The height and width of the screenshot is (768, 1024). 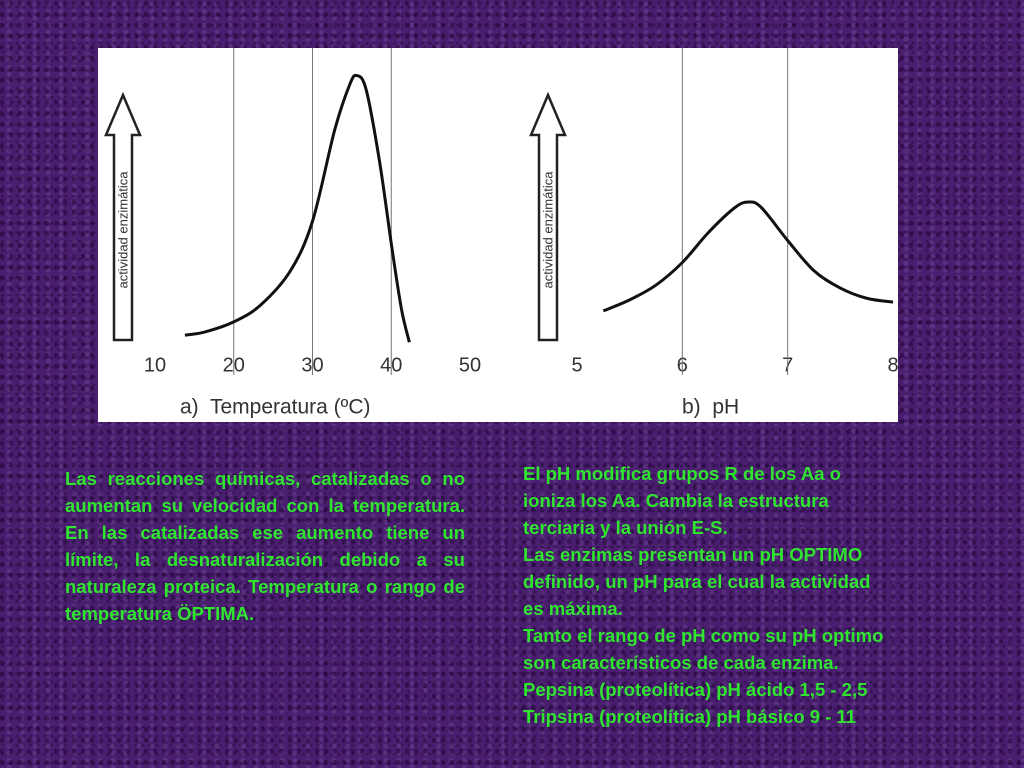 I want to click on text-line: ioniza los Aa. Cambia la estructura, so click(x=676, y=500).